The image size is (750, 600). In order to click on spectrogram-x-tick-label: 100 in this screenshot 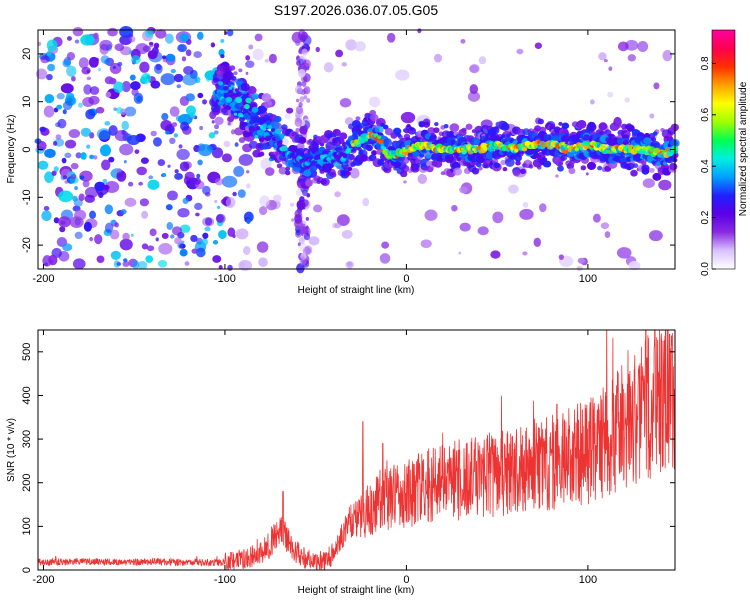, I will do `click(588, 279)`.